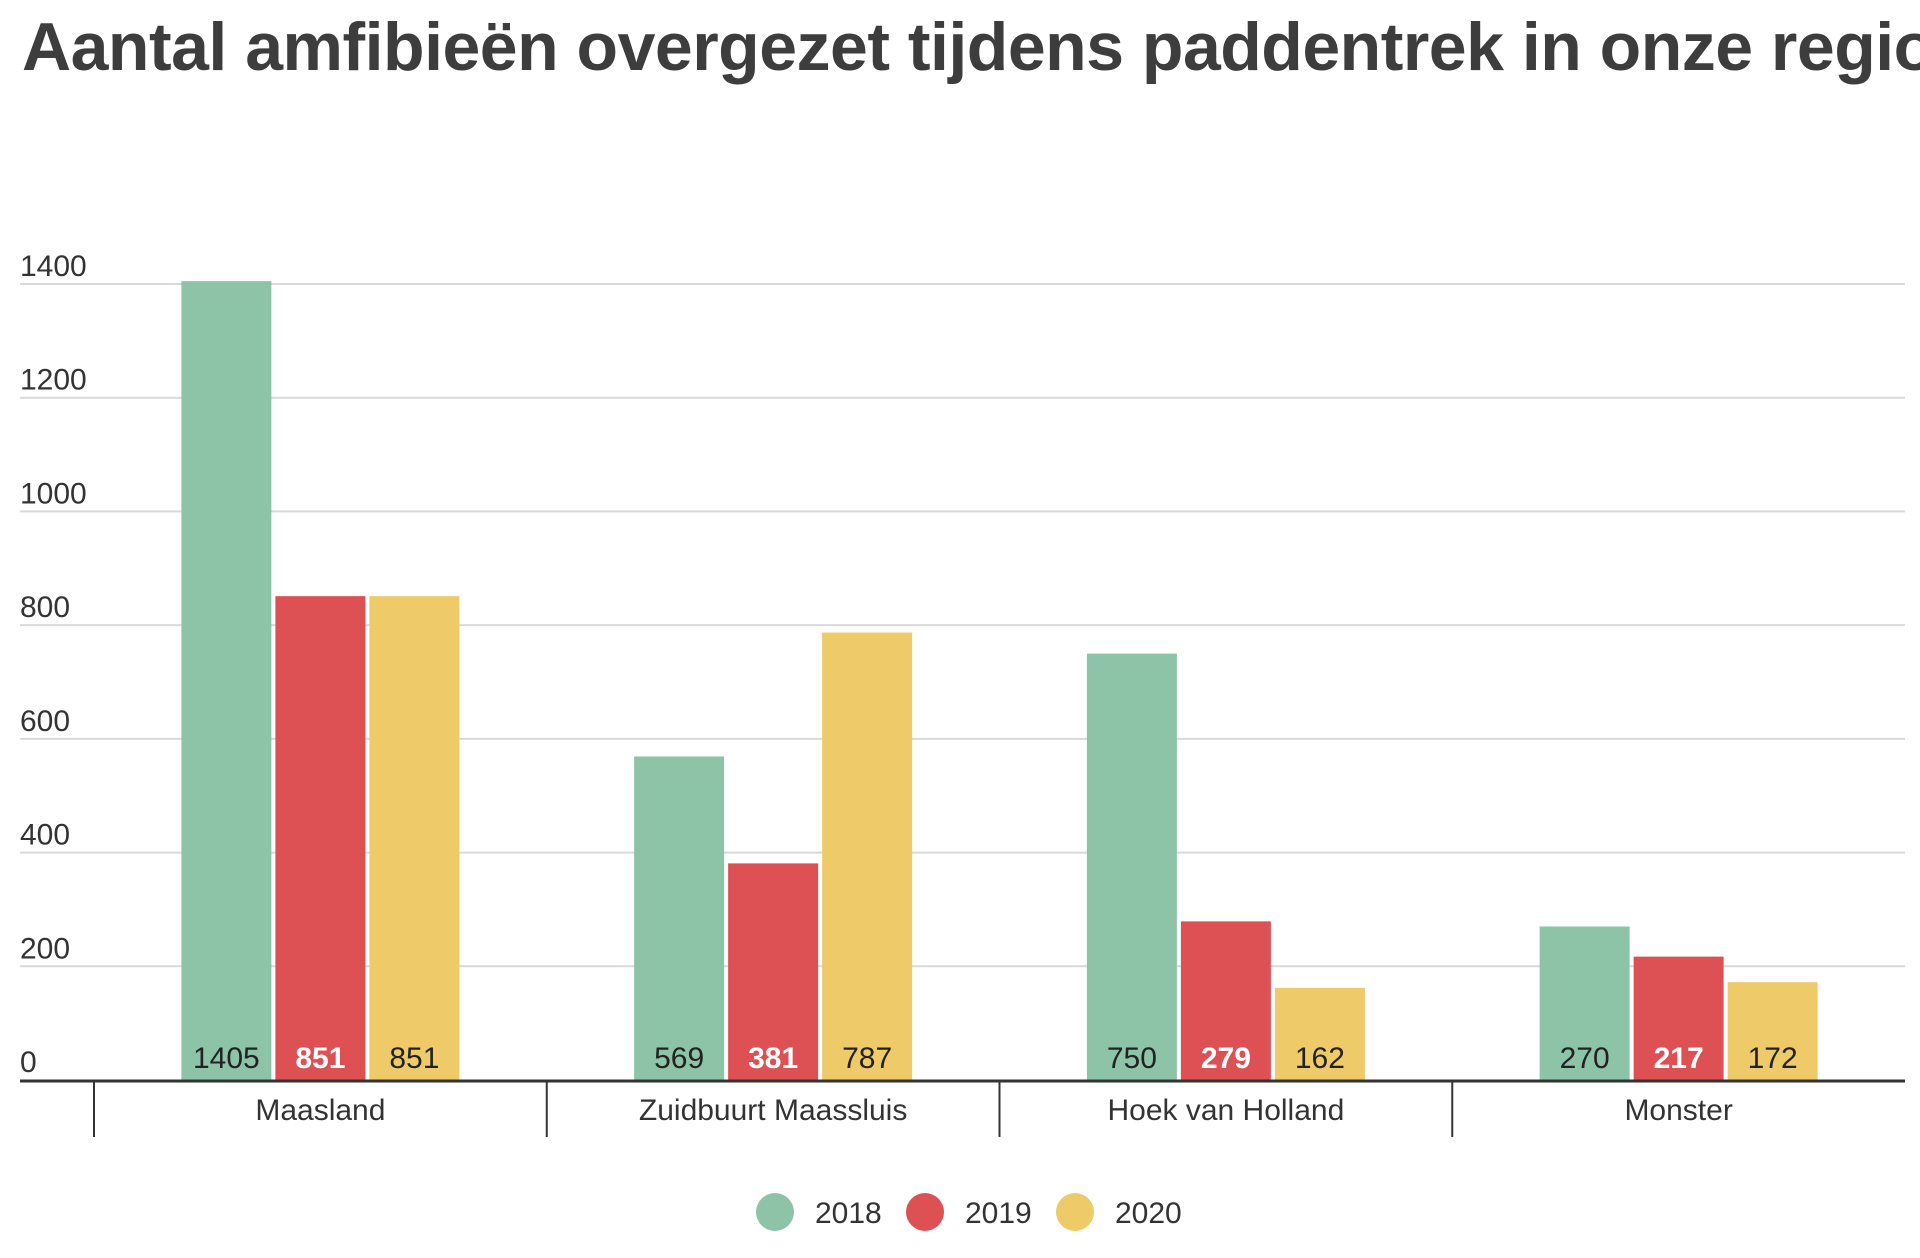 The width and height of the screenshot is (1920, 1258). What do you see at coordinates (1225, 1110) in the screenshot?
I see `category-label: Hoek van Holland` at bounding box center [1225, 1110].